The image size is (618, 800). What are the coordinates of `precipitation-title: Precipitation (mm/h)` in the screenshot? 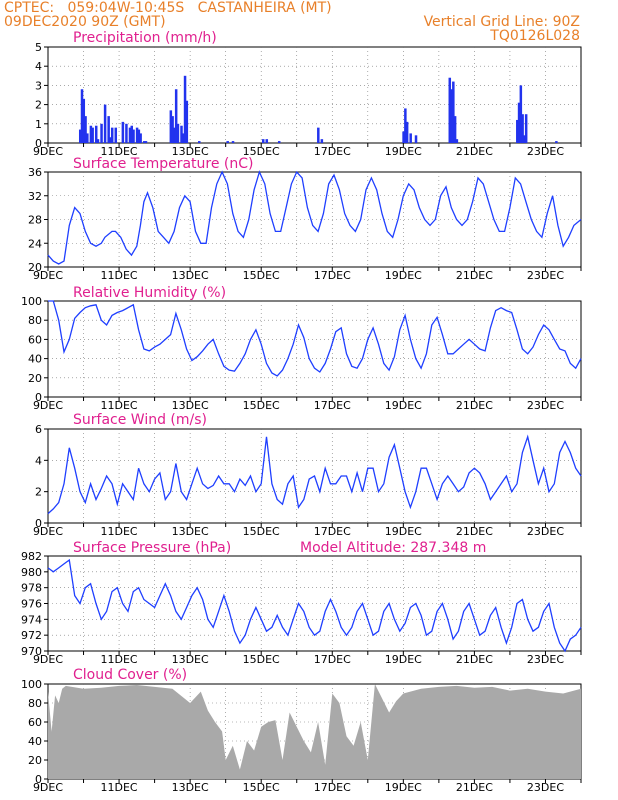 It's located at (145, 38).